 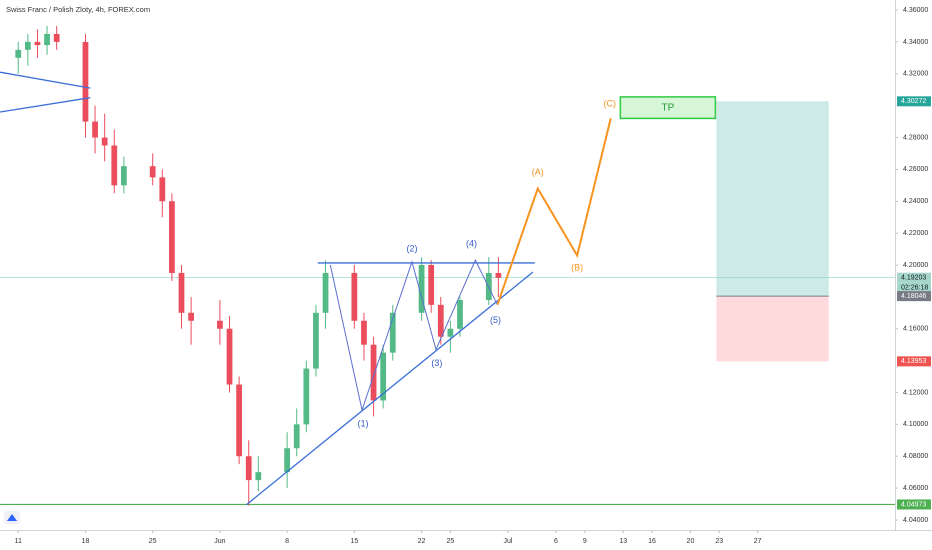 I want to click on wave-label: (4), so click(x=471, y=244).